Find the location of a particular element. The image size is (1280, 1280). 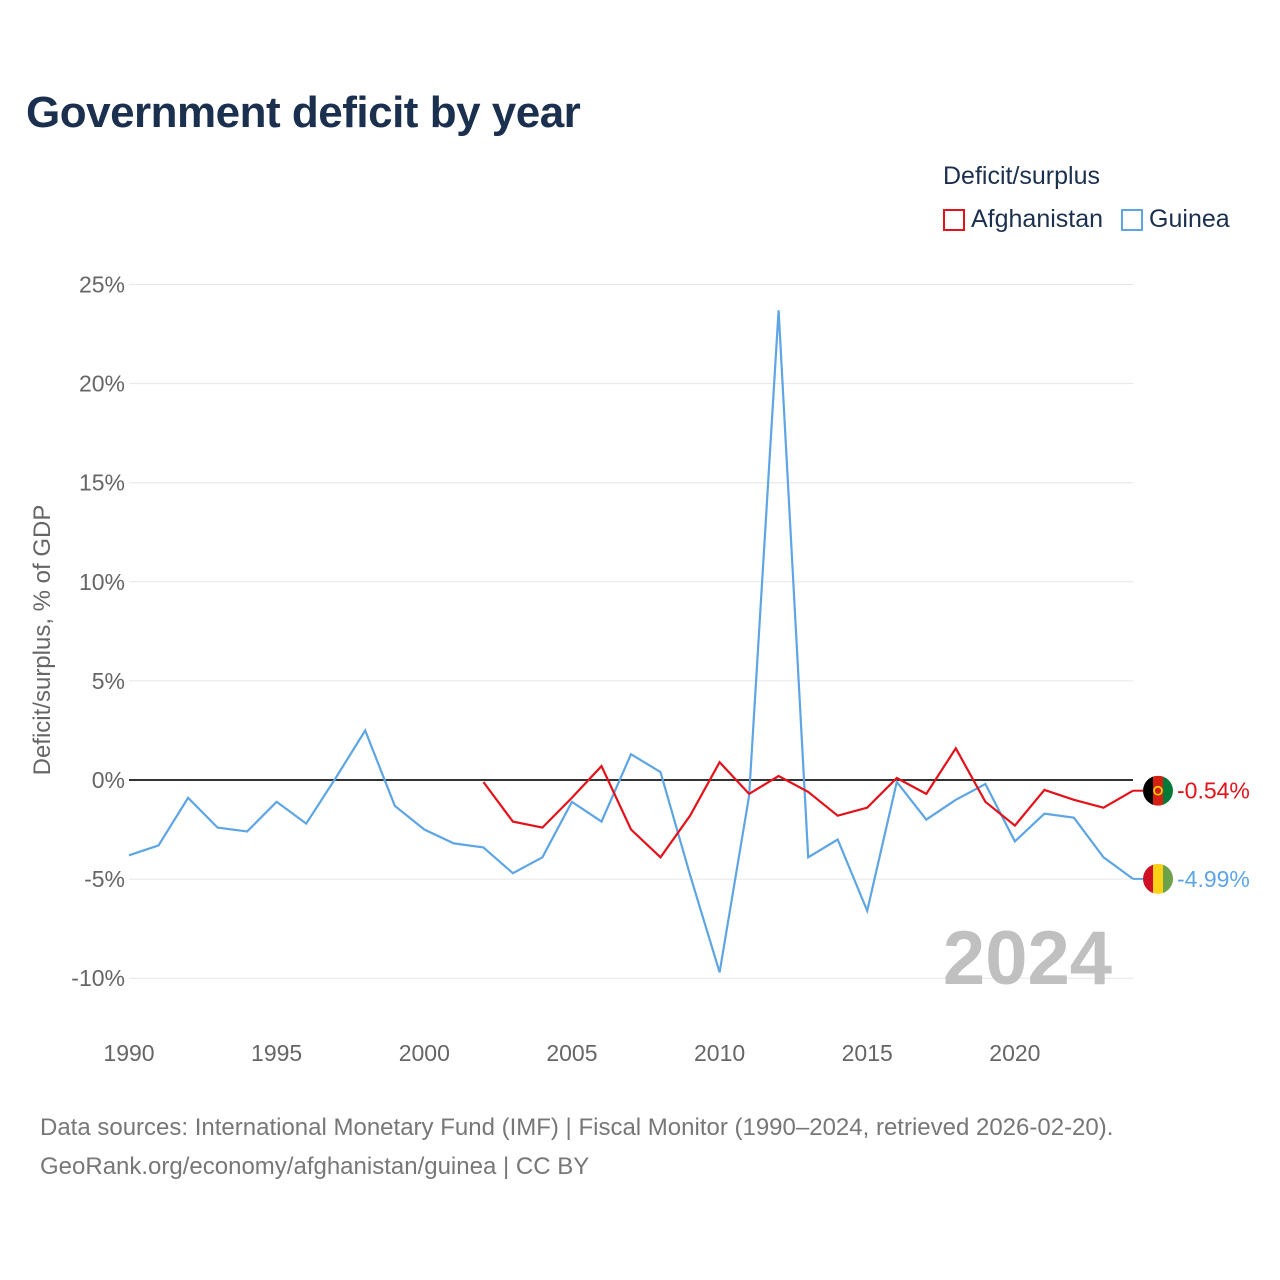

legend-item-guinea: Guinea is located at coordinates (1175, 219).